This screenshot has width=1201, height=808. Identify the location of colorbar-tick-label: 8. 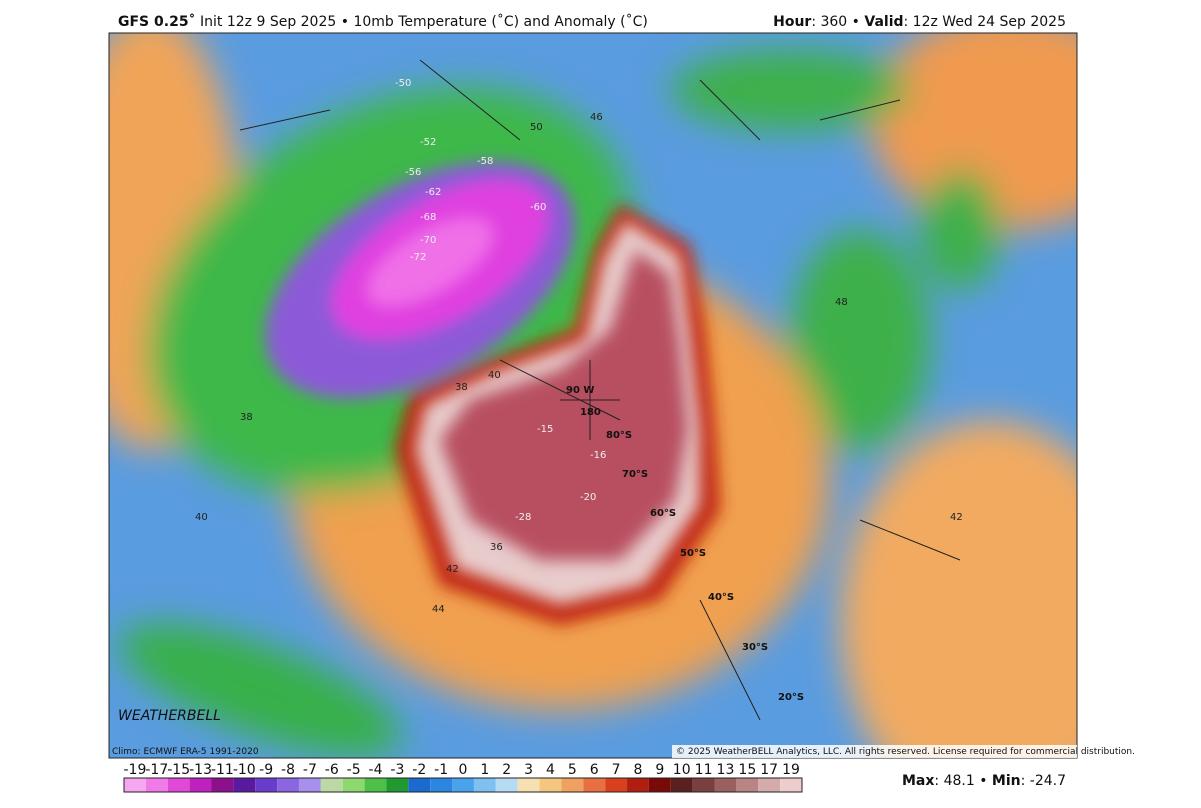
(638, 770).